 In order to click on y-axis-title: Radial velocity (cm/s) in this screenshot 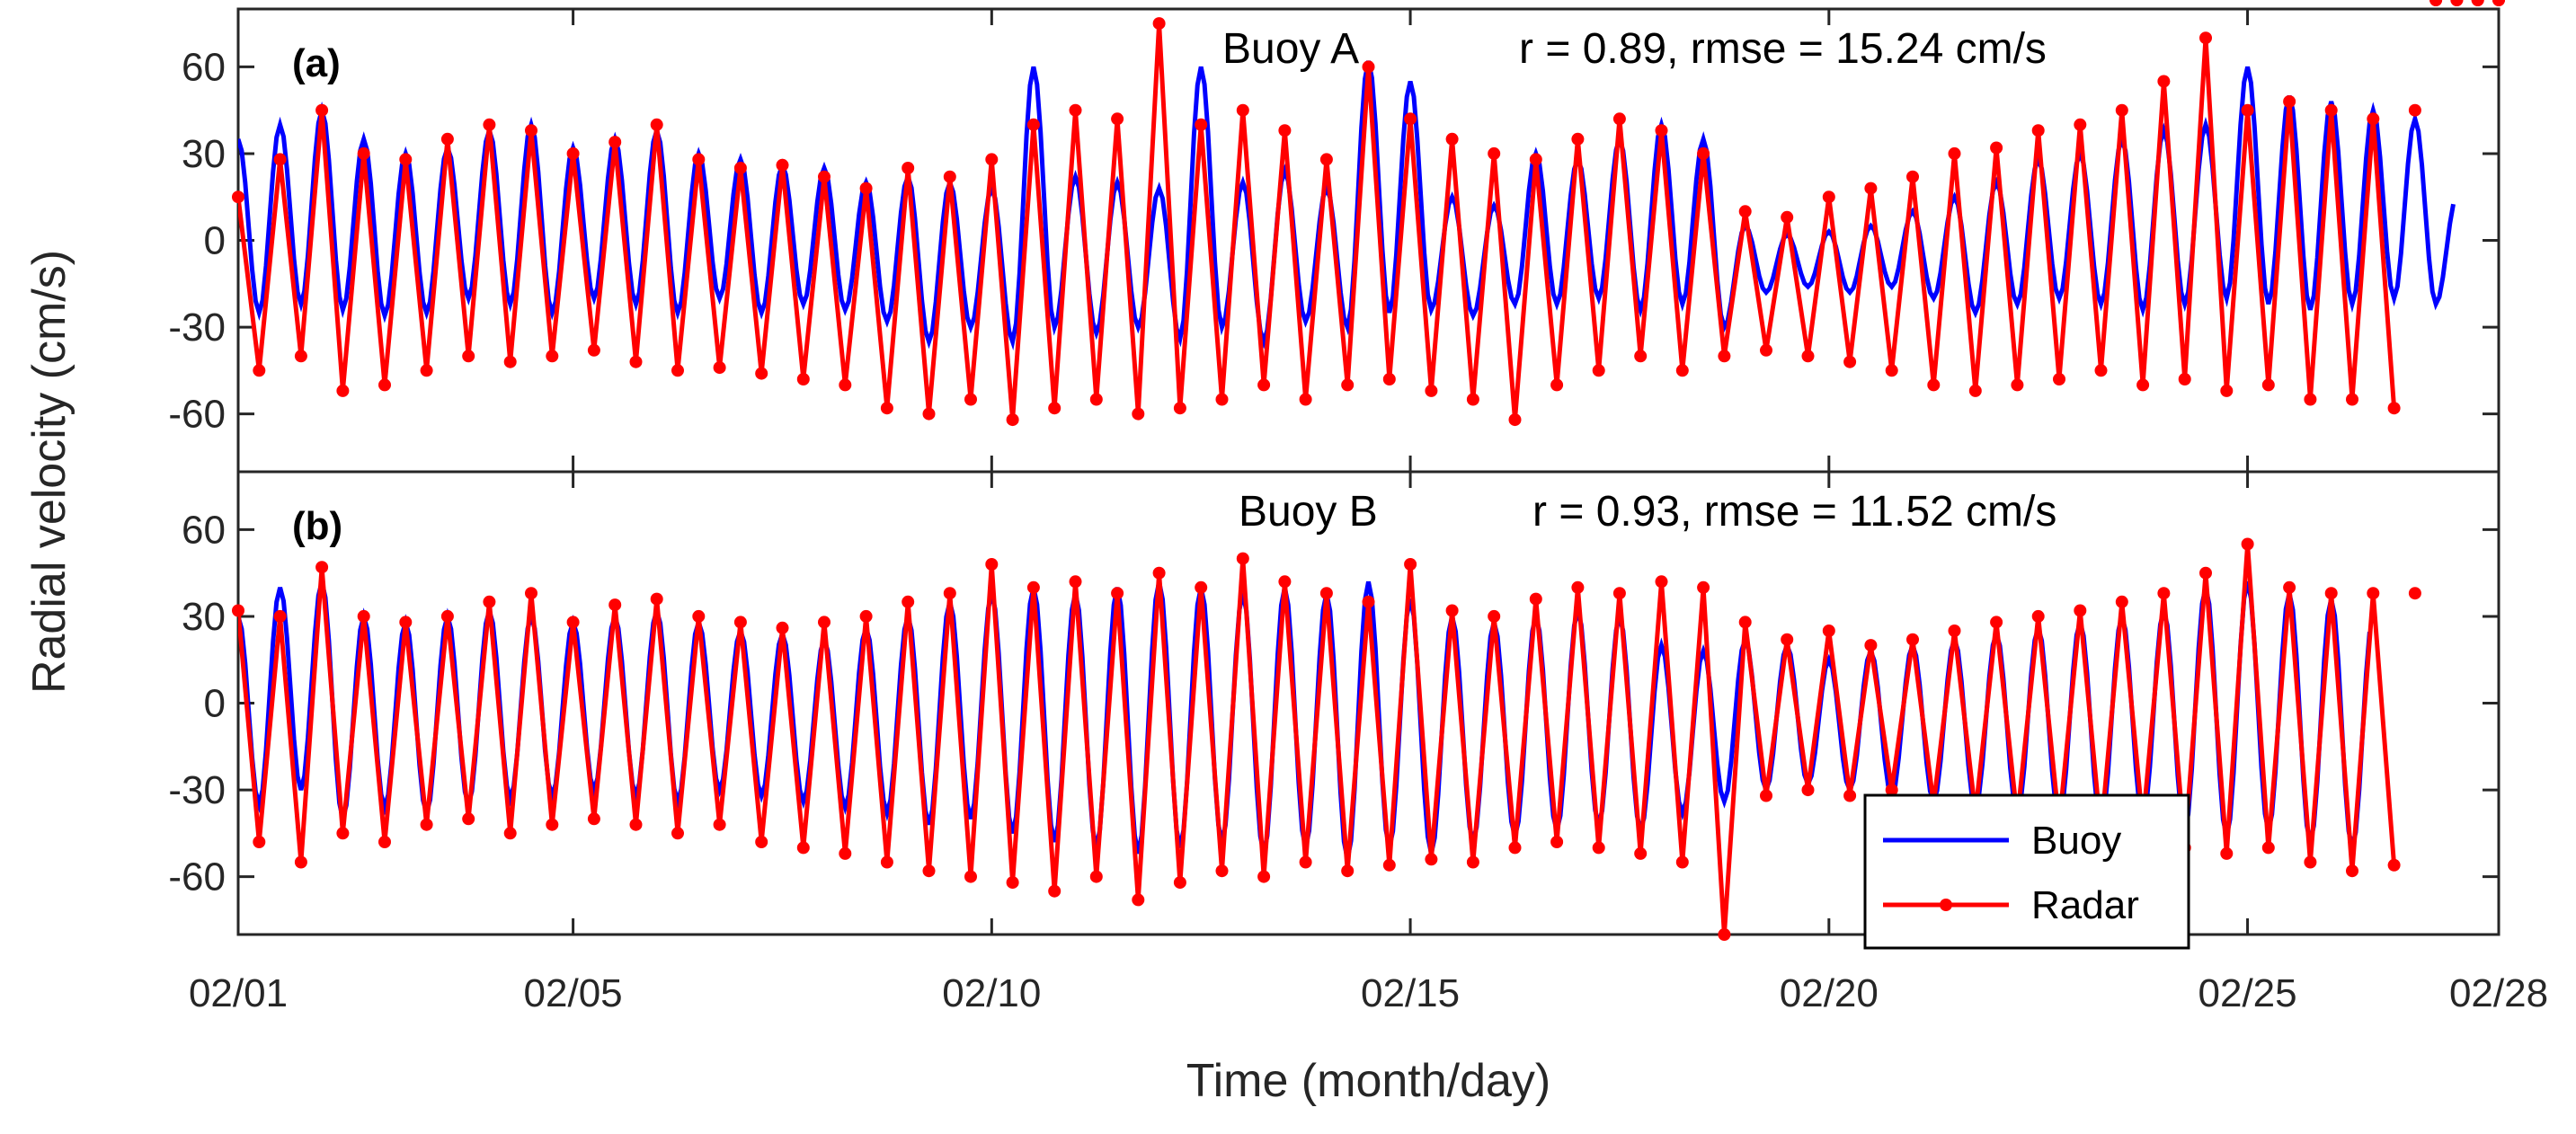, I will do `click(49, 472)`.